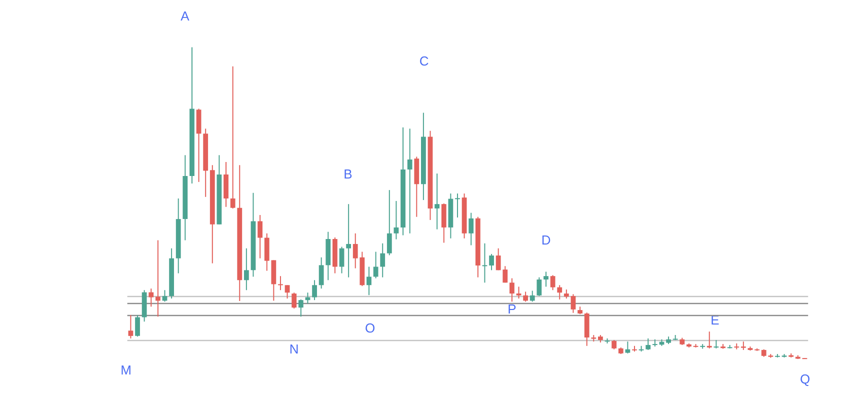 The width and height of the screenshot is (850, 395). I want to click on text: A, so click(185, 16).